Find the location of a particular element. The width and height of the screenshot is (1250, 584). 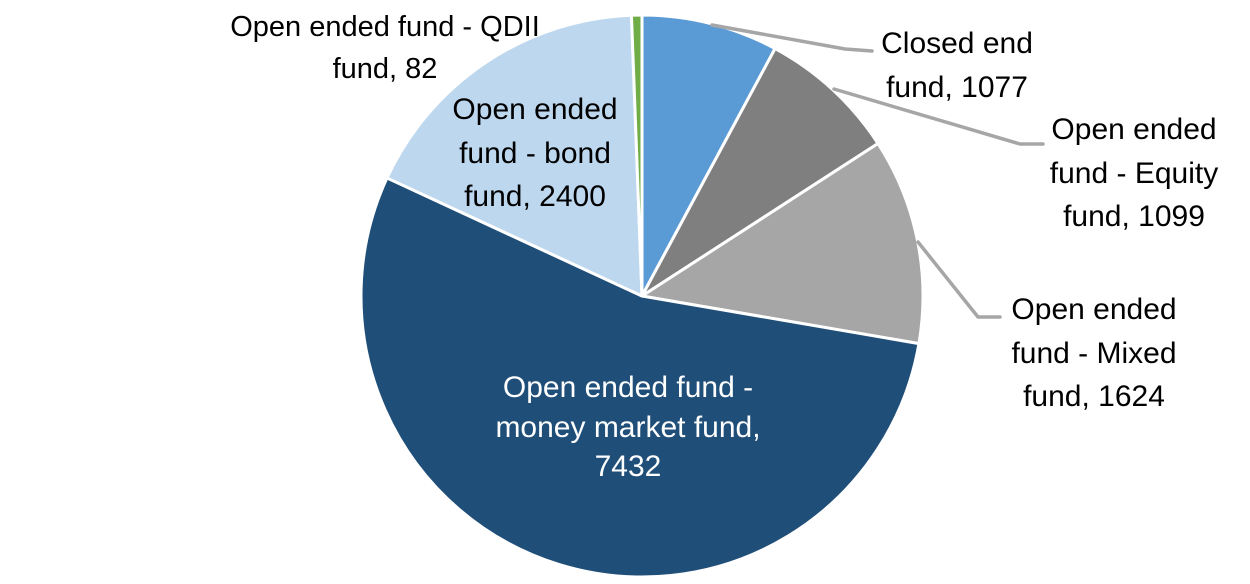

leader-line-mixed-fund is located at coordinates (959, 279).